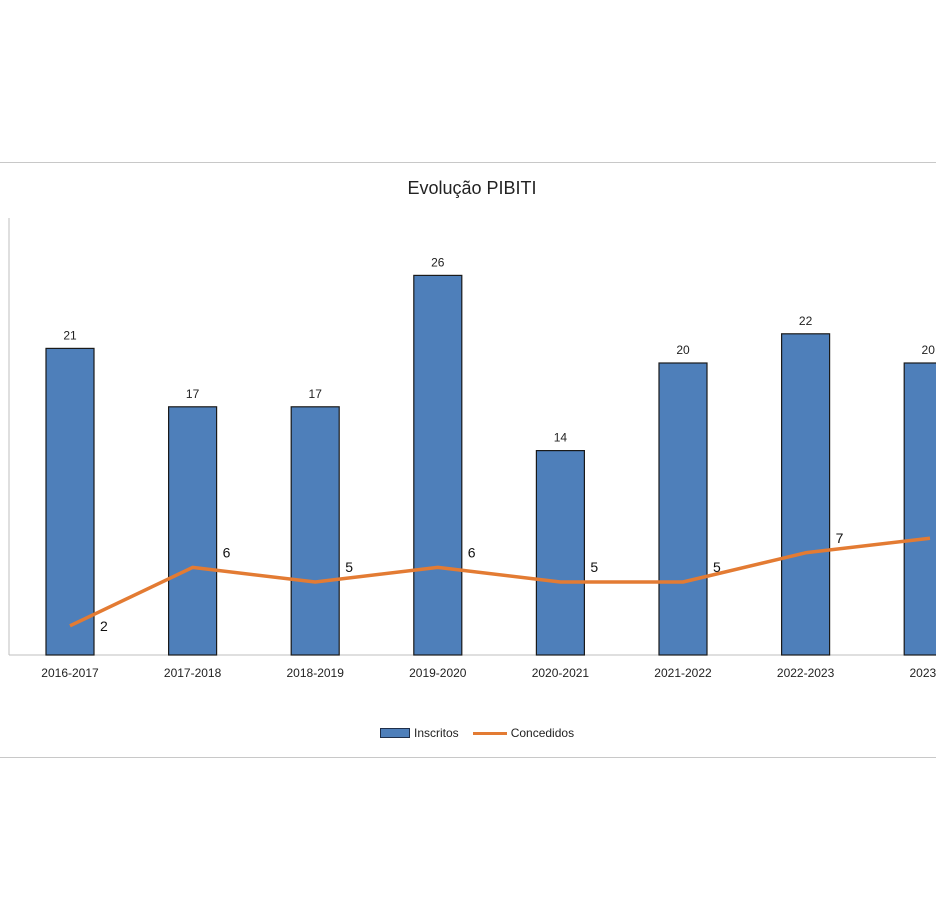 Image resolution: width=936 pixels, height=897 pixels. Describe the element at coordinates (542, 733) in the screenshot. I see `legend-label-concedidos: Concedidos` at that location.